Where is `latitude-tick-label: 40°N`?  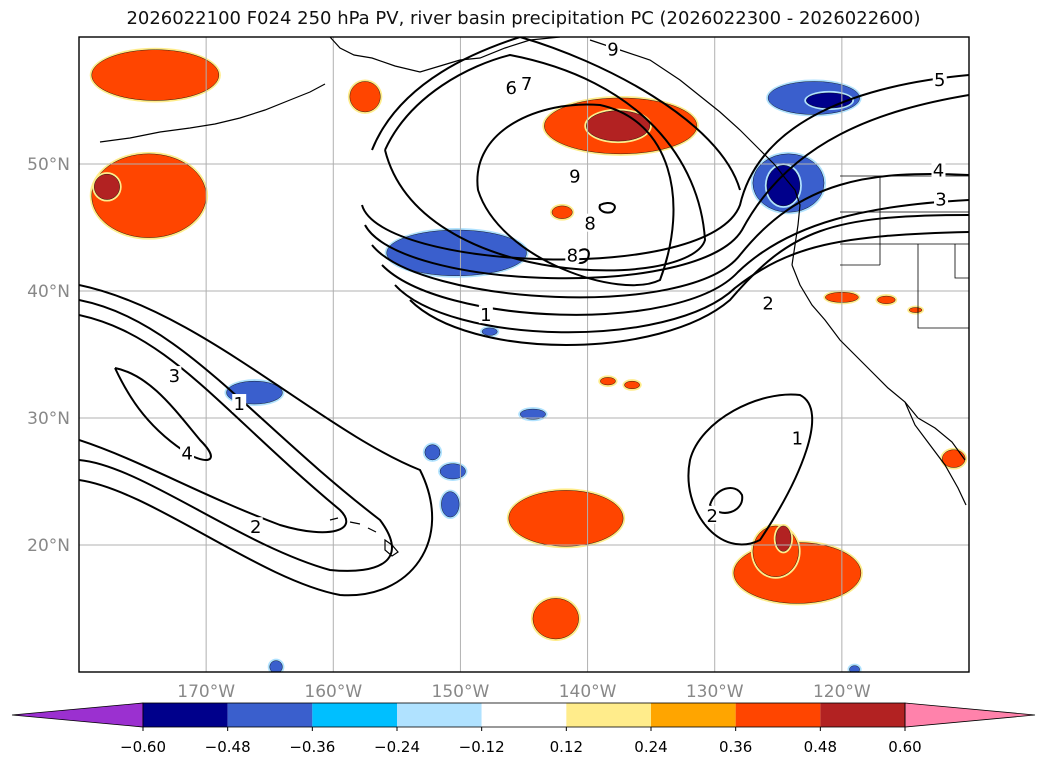
latitude-tick-label: 40°N is located at coordinates (48, 292).